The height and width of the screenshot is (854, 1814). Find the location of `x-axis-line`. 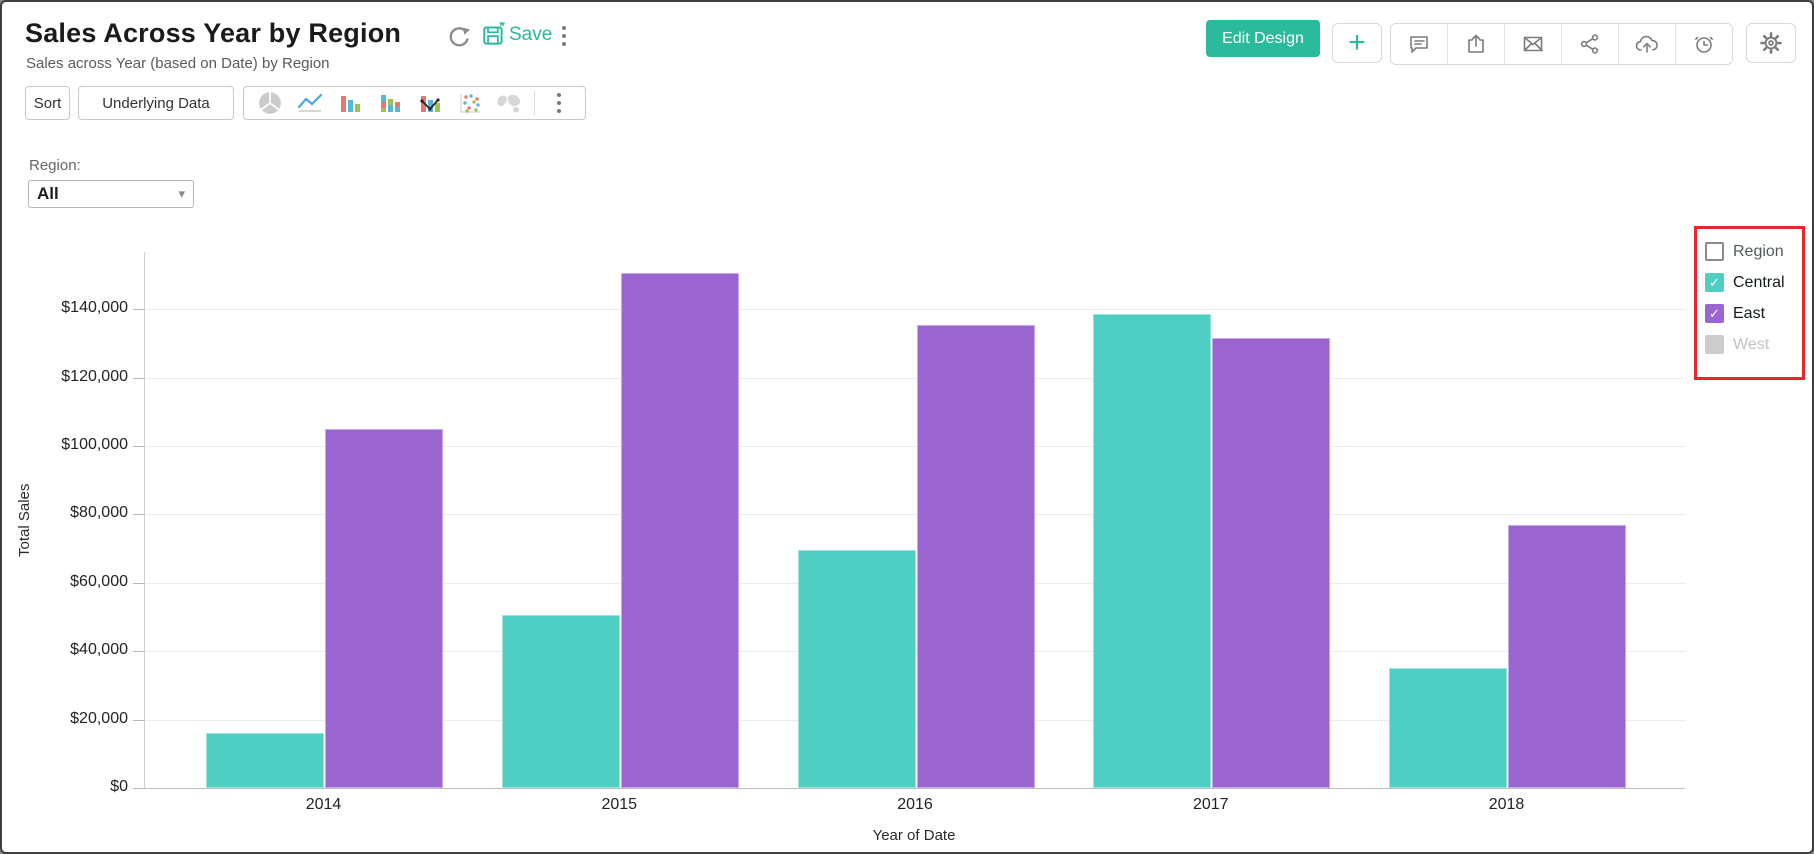

x-axis-line is located at coordinates (914, 788).